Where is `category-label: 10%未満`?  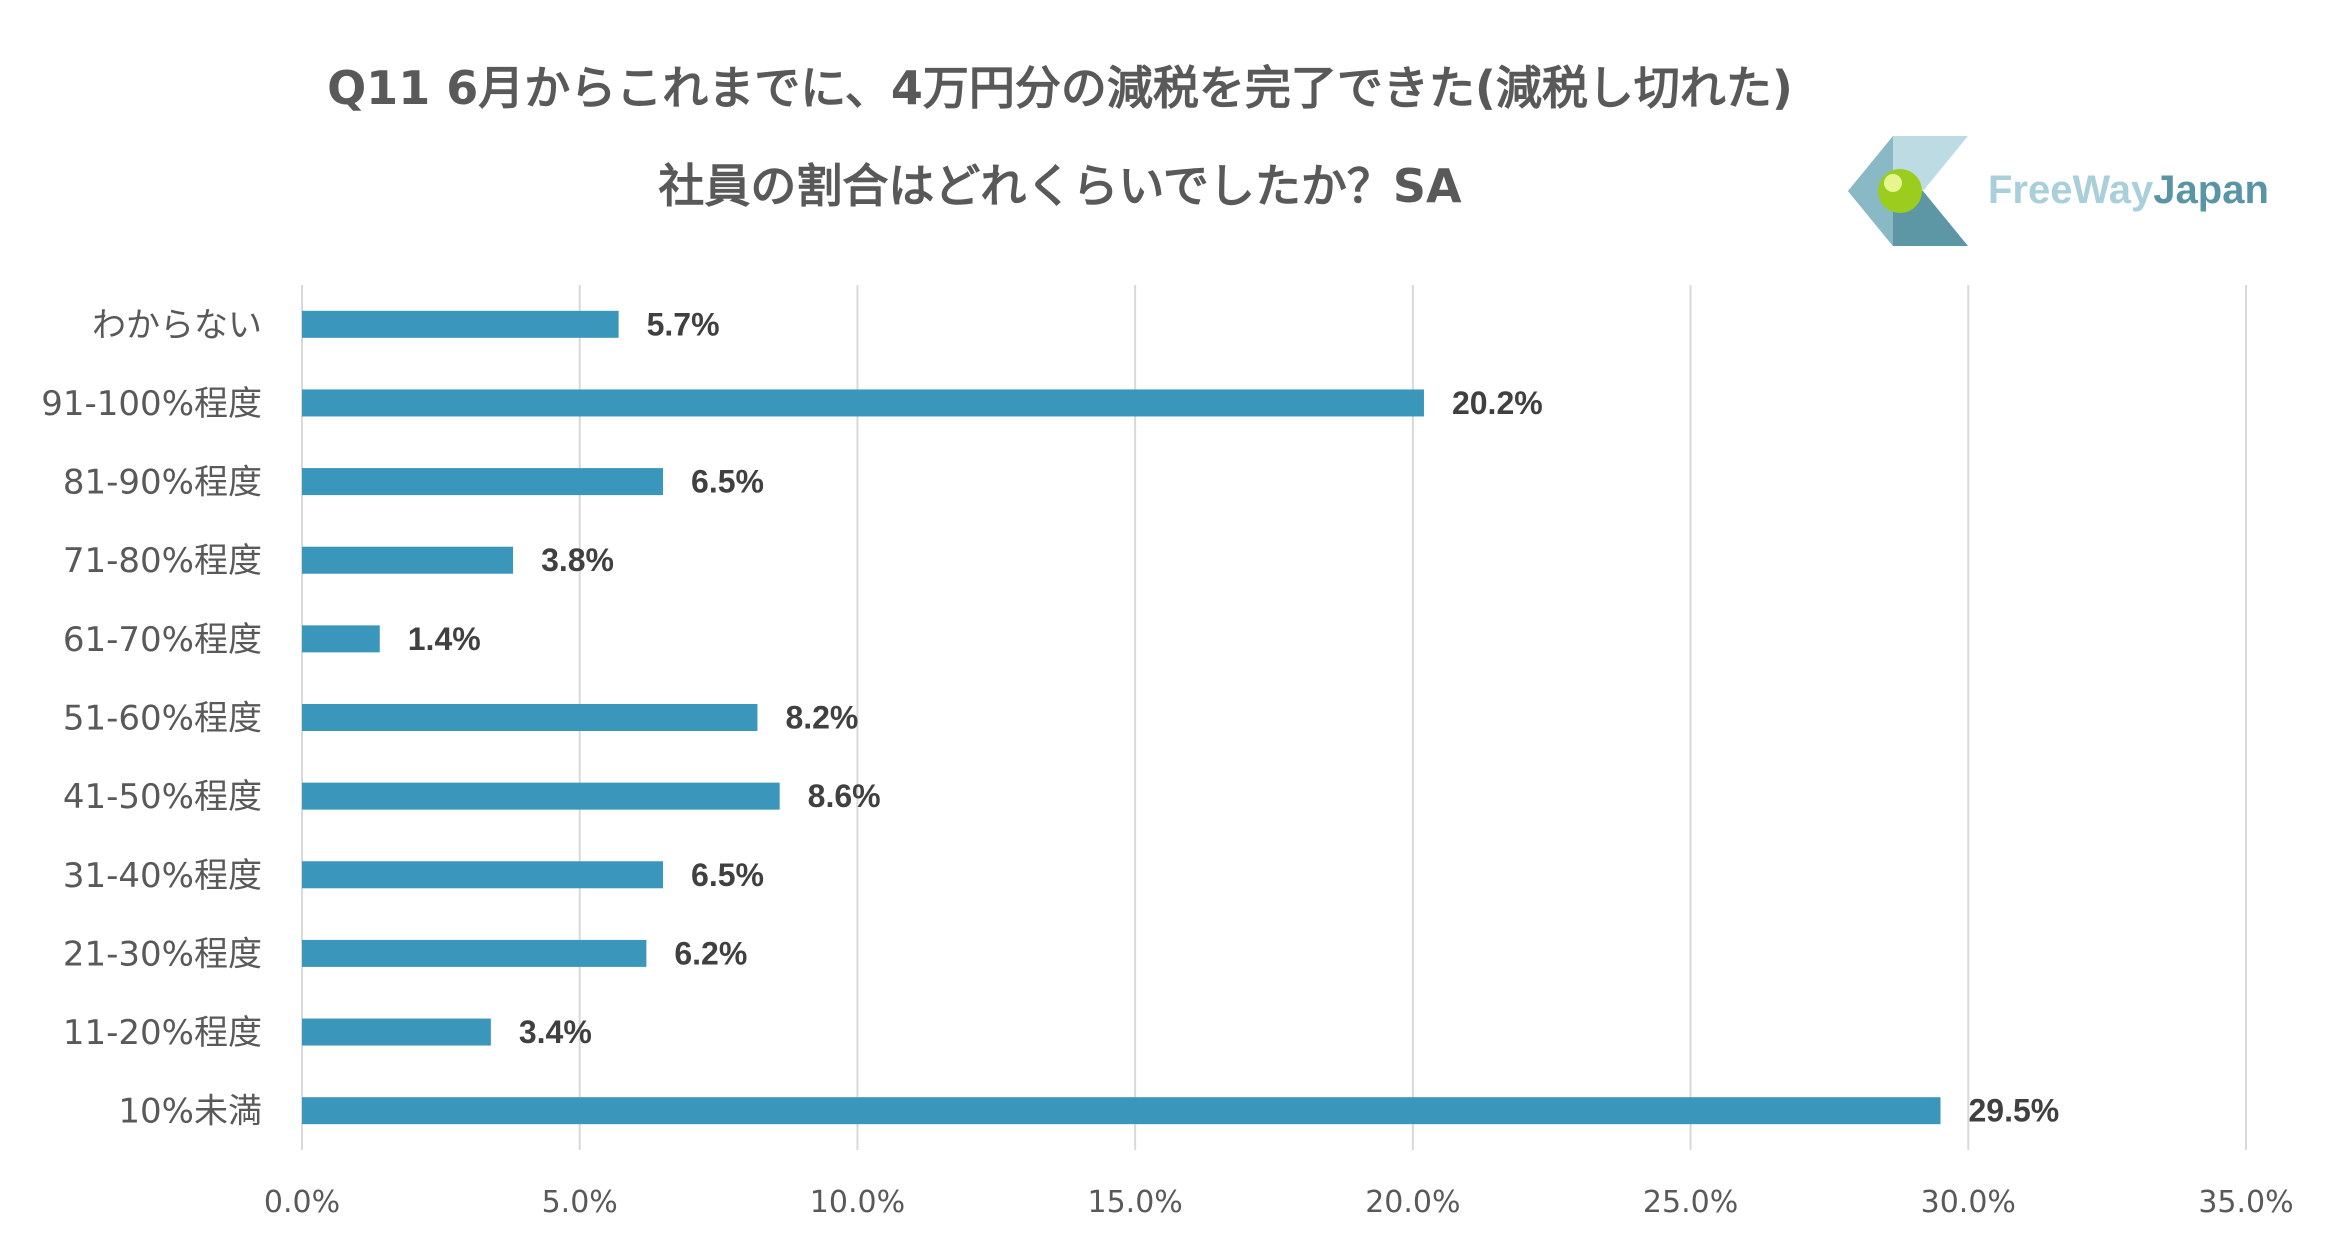 category-label: 10%未満 is located at coordinates (190, 1112).